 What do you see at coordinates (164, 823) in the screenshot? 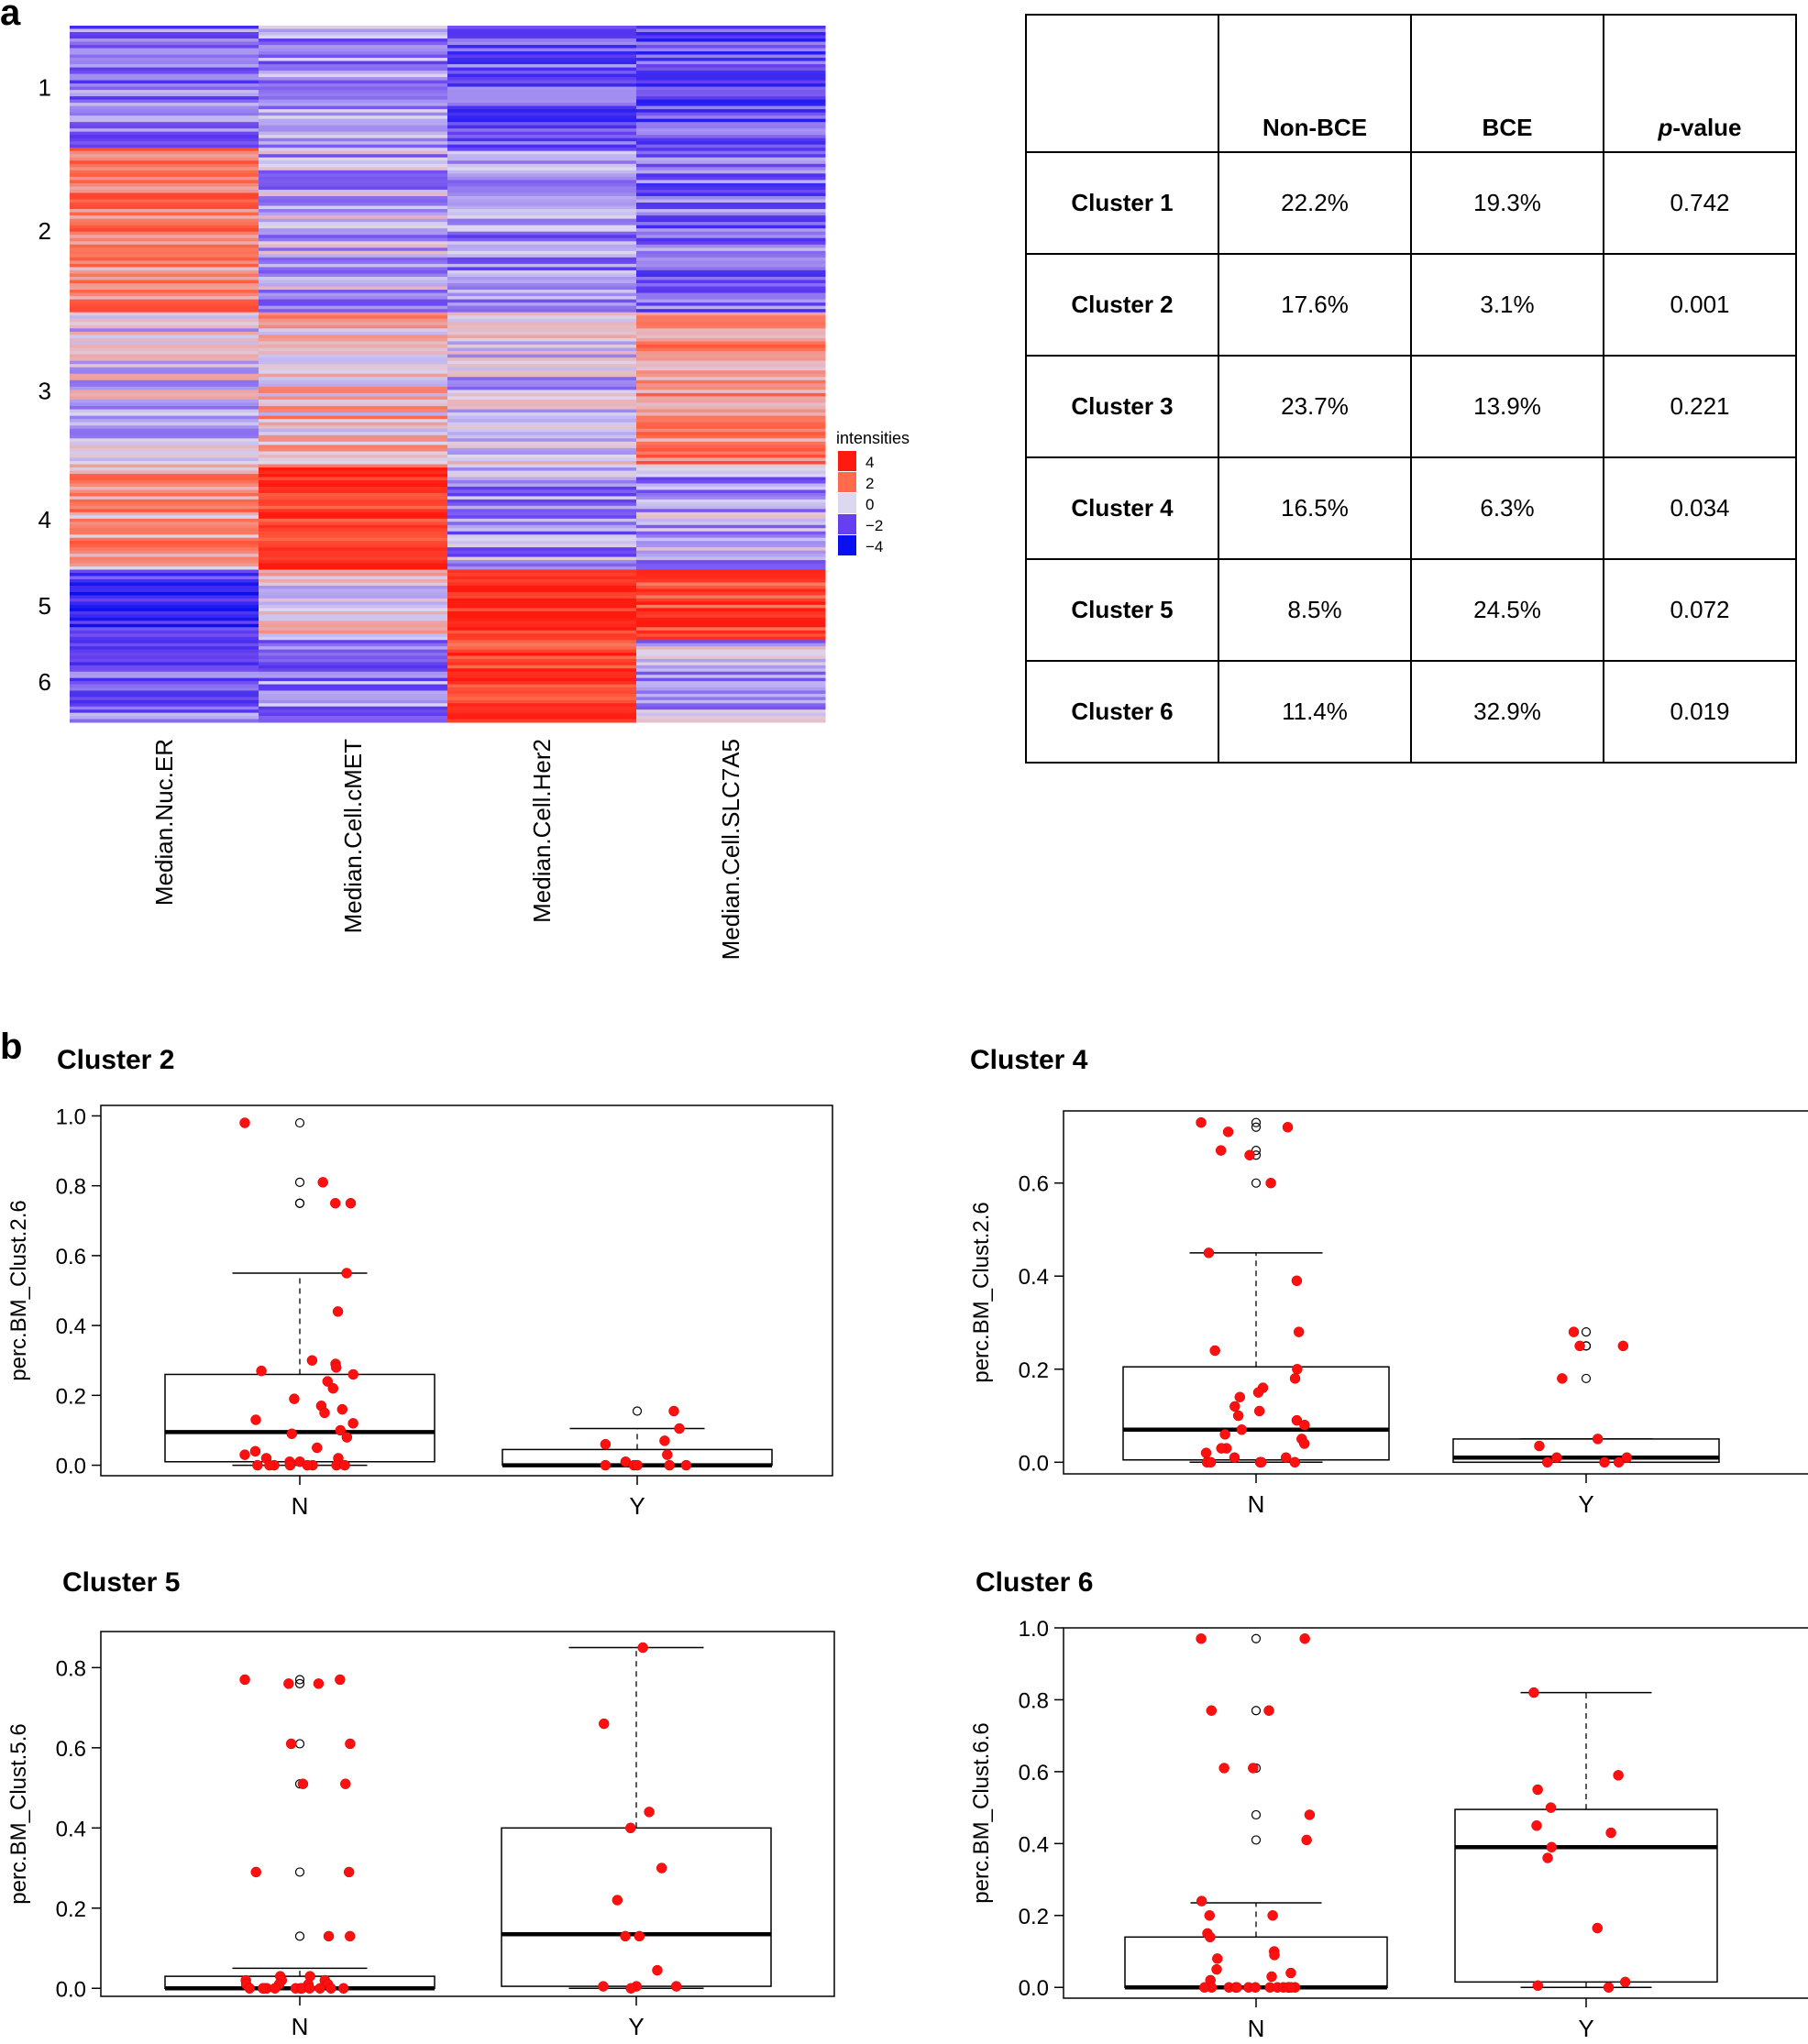
I see `heatmap-column-label: Median.Nuc.ER` at bounding box center [164, 823].